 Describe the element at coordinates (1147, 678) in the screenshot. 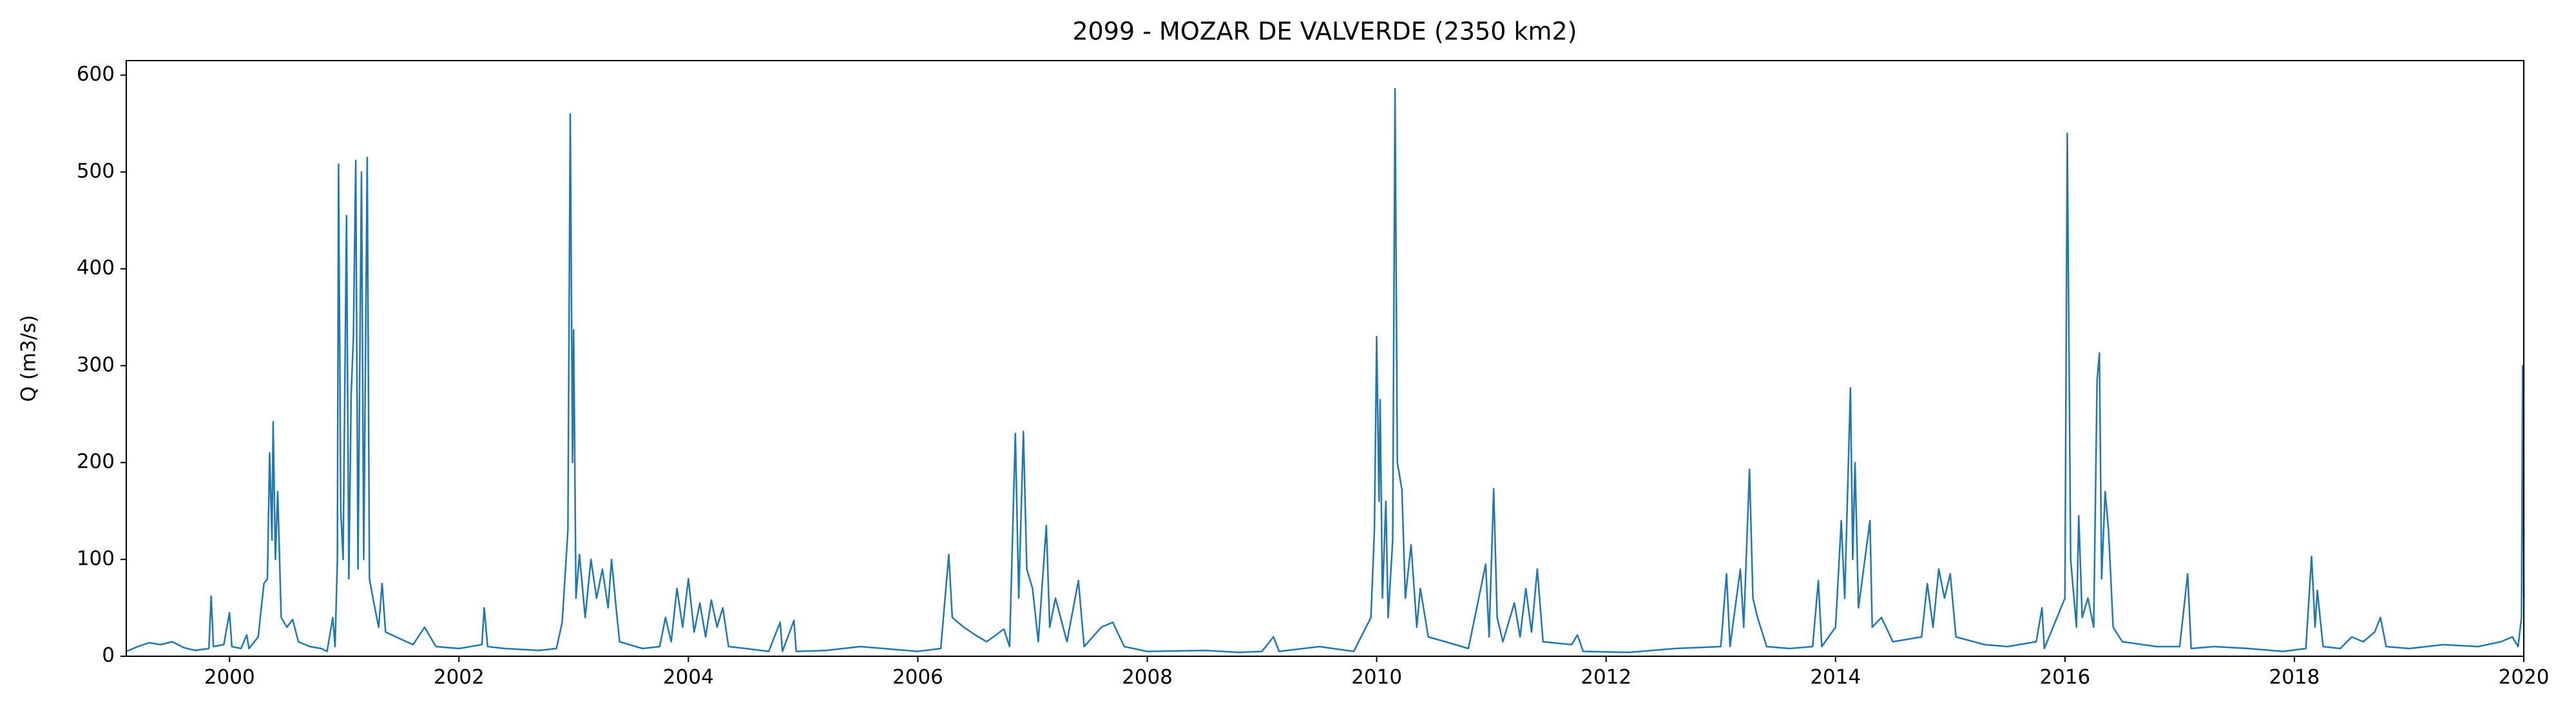

I see `x-tick-label: 2008` at that location.